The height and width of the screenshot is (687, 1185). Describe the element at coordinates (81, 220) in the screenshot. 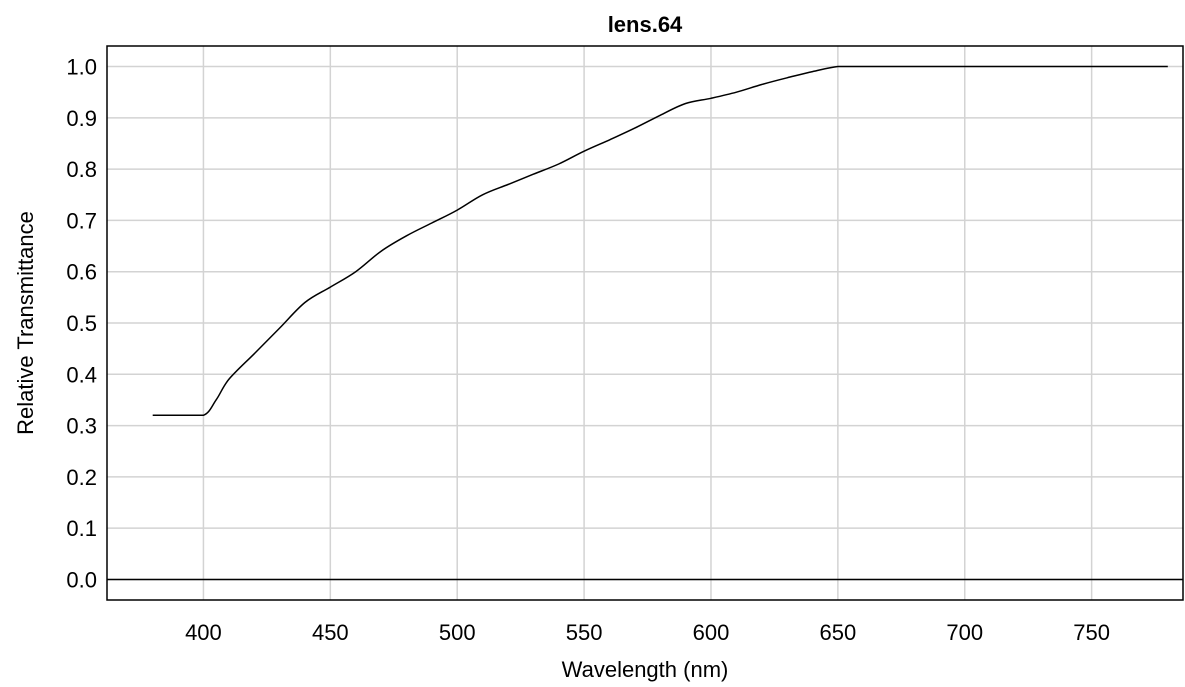

I see `y-tick-label-0.7: 0.7` at that location.